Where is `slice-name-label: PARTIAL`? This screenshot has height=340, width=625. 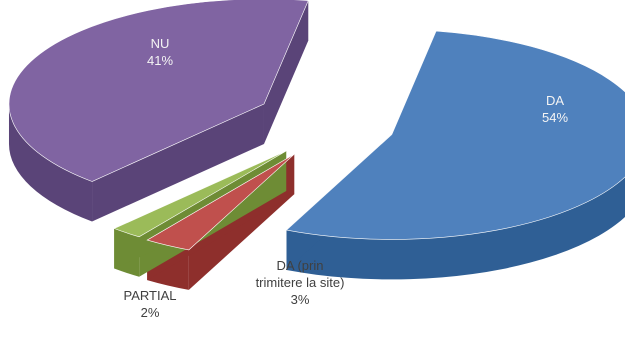
slice-name-label: PARTIAL is located at coordinates (150, 295).